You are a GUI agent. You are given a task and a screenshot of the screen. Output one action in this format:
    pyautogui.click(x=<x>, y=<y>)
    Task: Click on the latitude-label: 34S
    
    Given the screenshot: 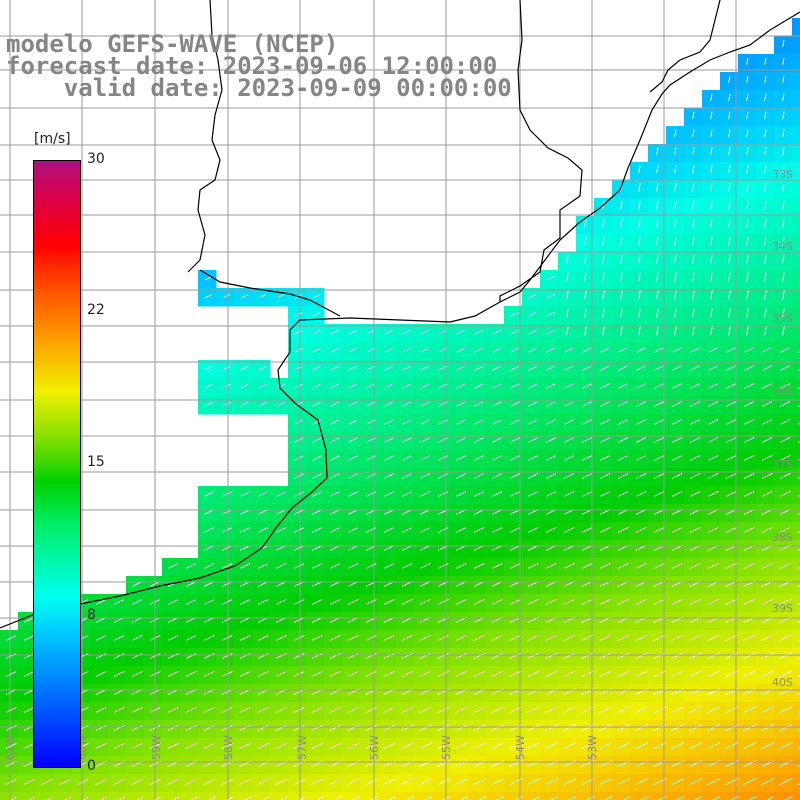 What is the action you would take?
    pyautogui.click(x=782, y=246)
    